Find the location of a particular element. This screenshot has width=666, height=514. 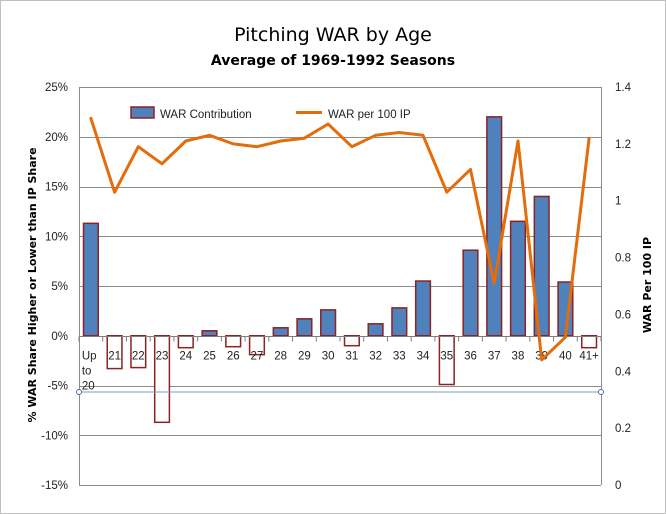

y-axis-right: 1.4 1.2 1 0.8 0.6 0.4 0.2 0 is located at coordinates (623, 287).